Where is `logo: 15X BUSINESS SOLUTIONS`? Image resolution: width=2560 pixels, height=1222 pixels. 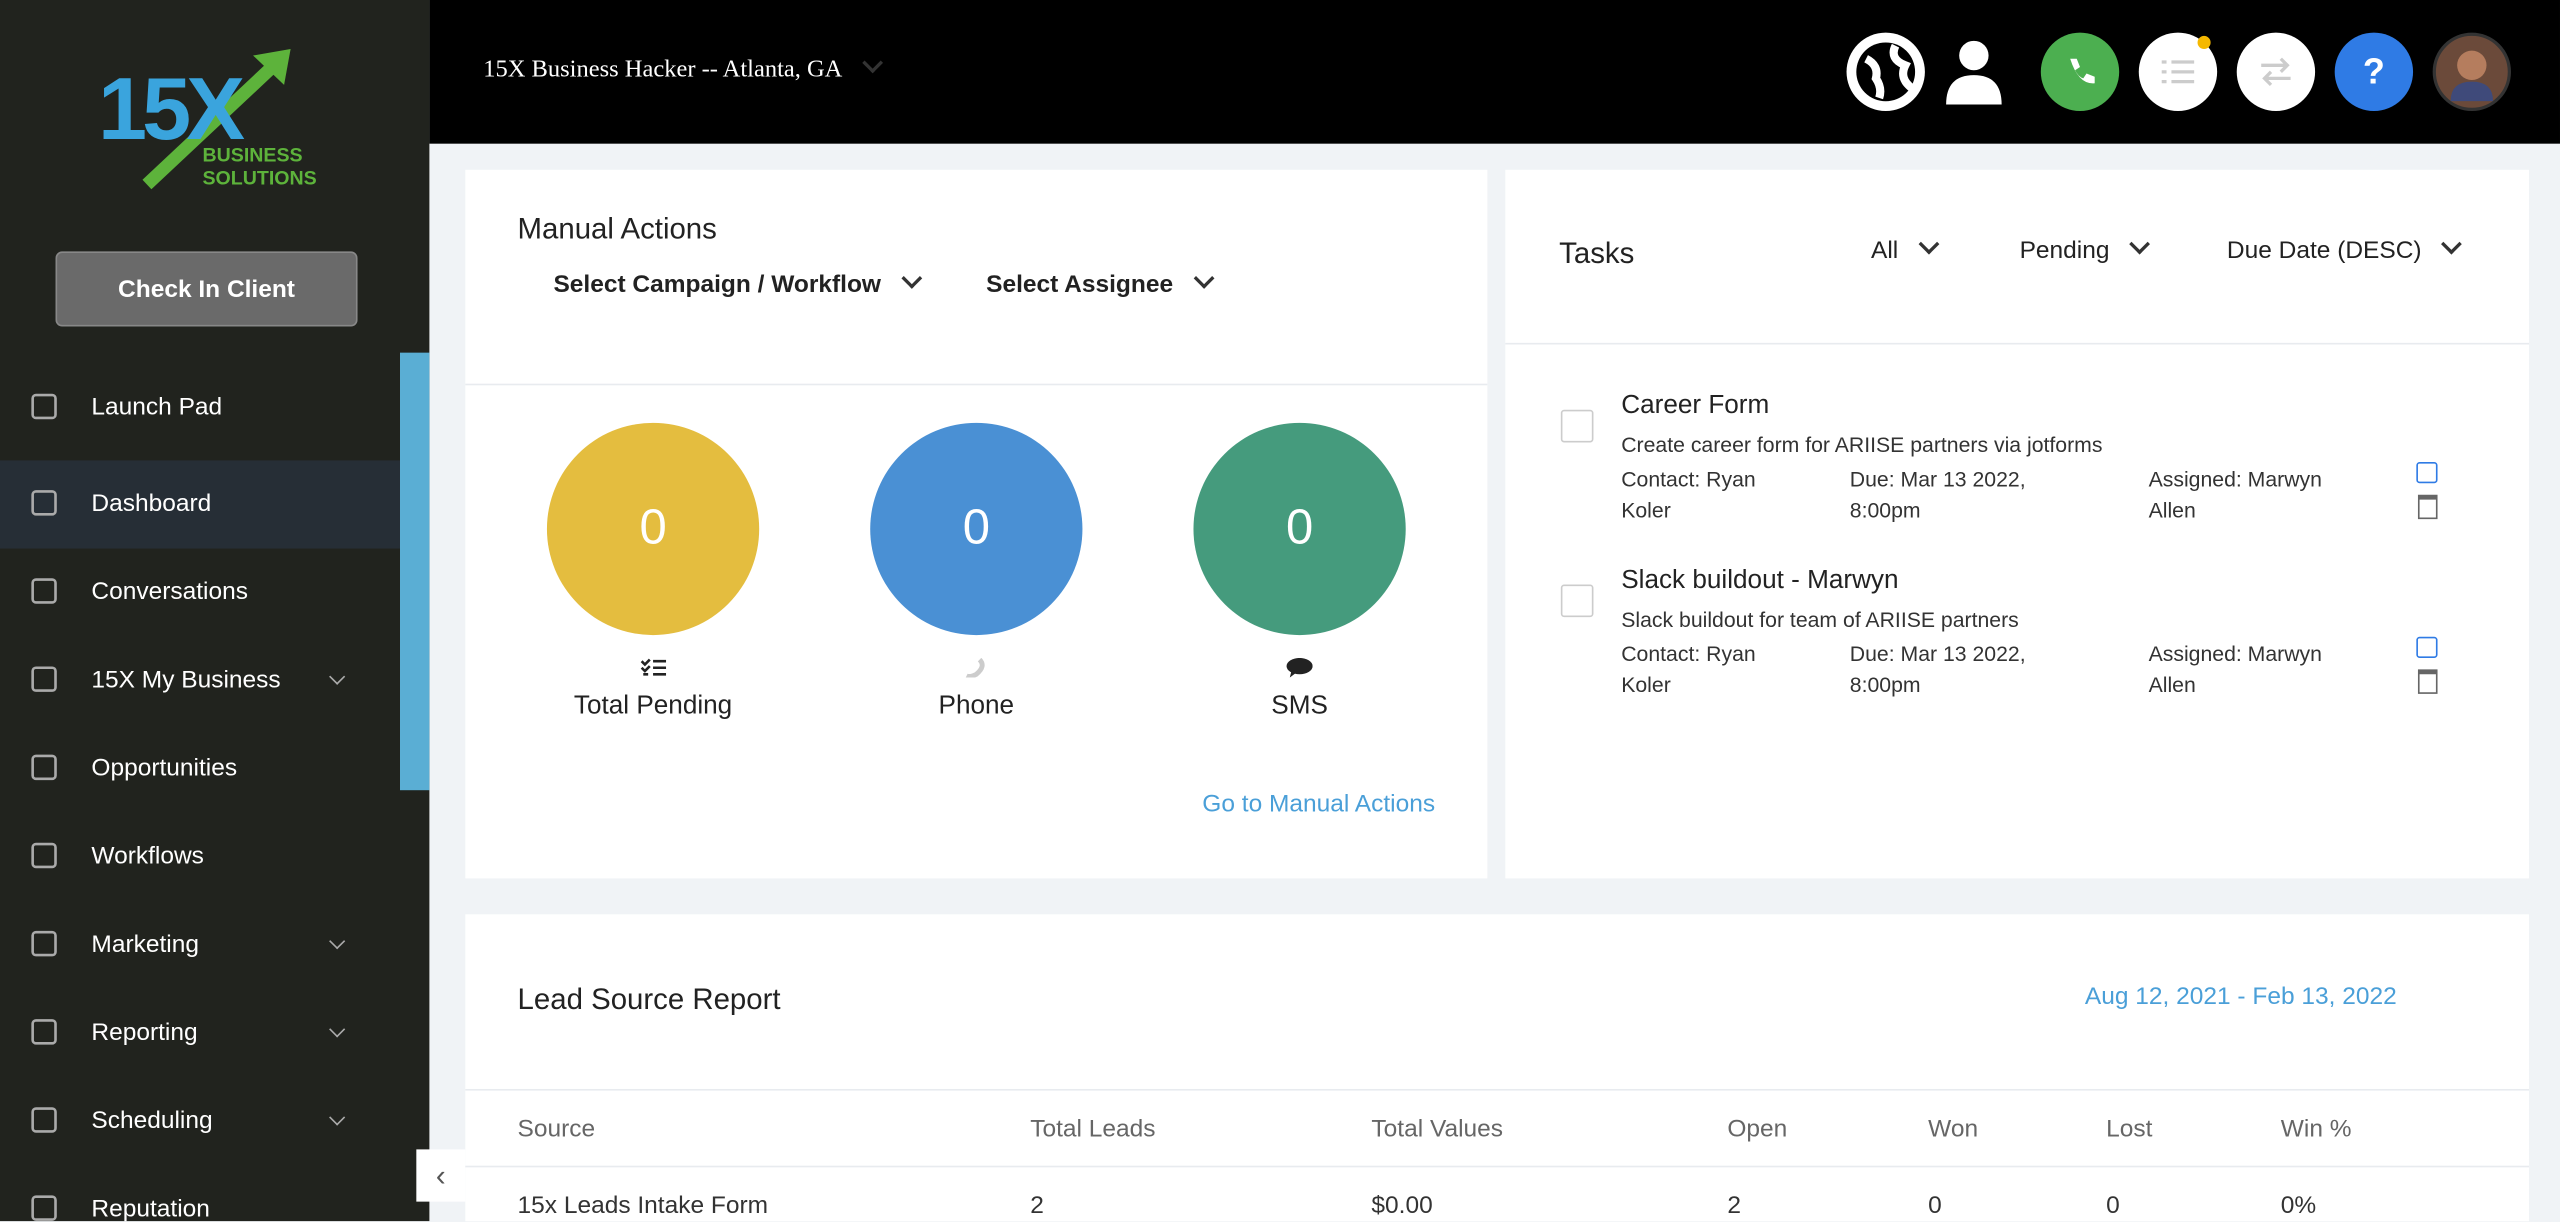 logo: 15X BUSINESS SOLUTIONS is located at coordinates (212, 119).